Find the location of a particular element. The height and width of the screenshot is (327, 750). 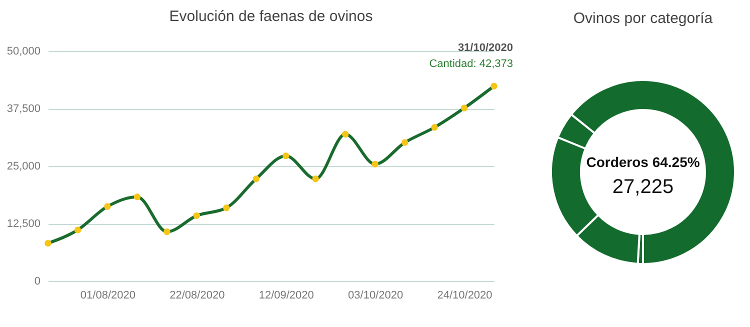

y-tick-label: 37,500 is located at coordinates (23, 109).